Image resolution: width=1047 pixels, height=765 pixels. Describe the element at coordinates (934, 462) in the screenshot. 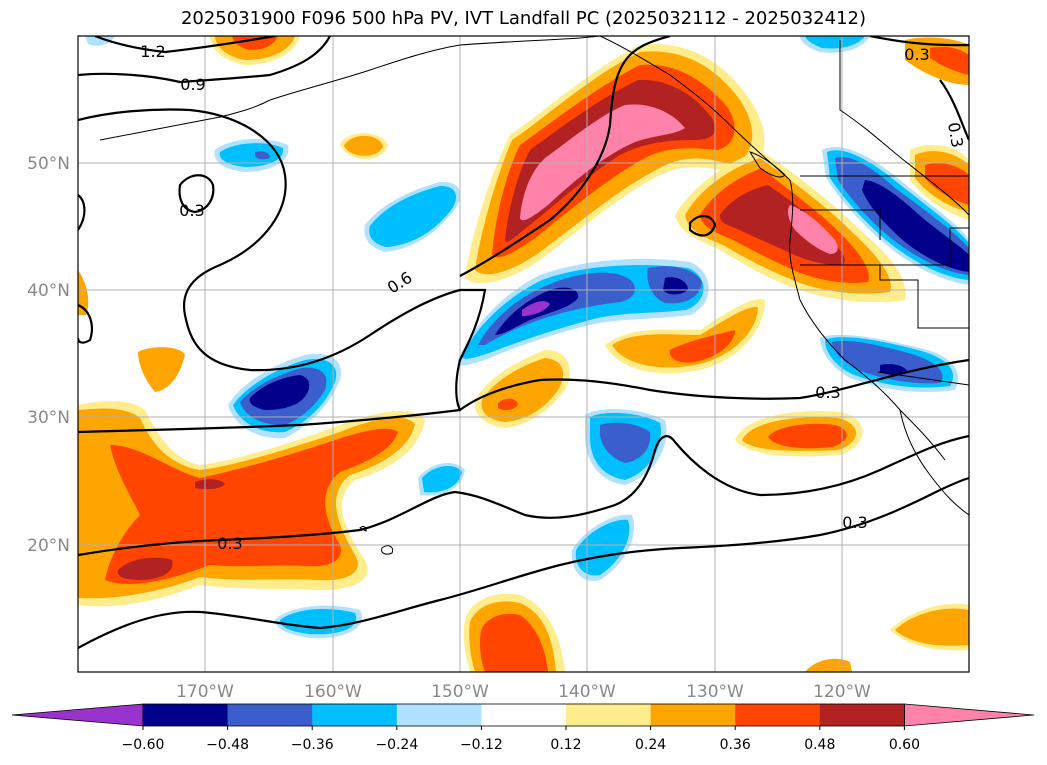

I see `baja` at that location.